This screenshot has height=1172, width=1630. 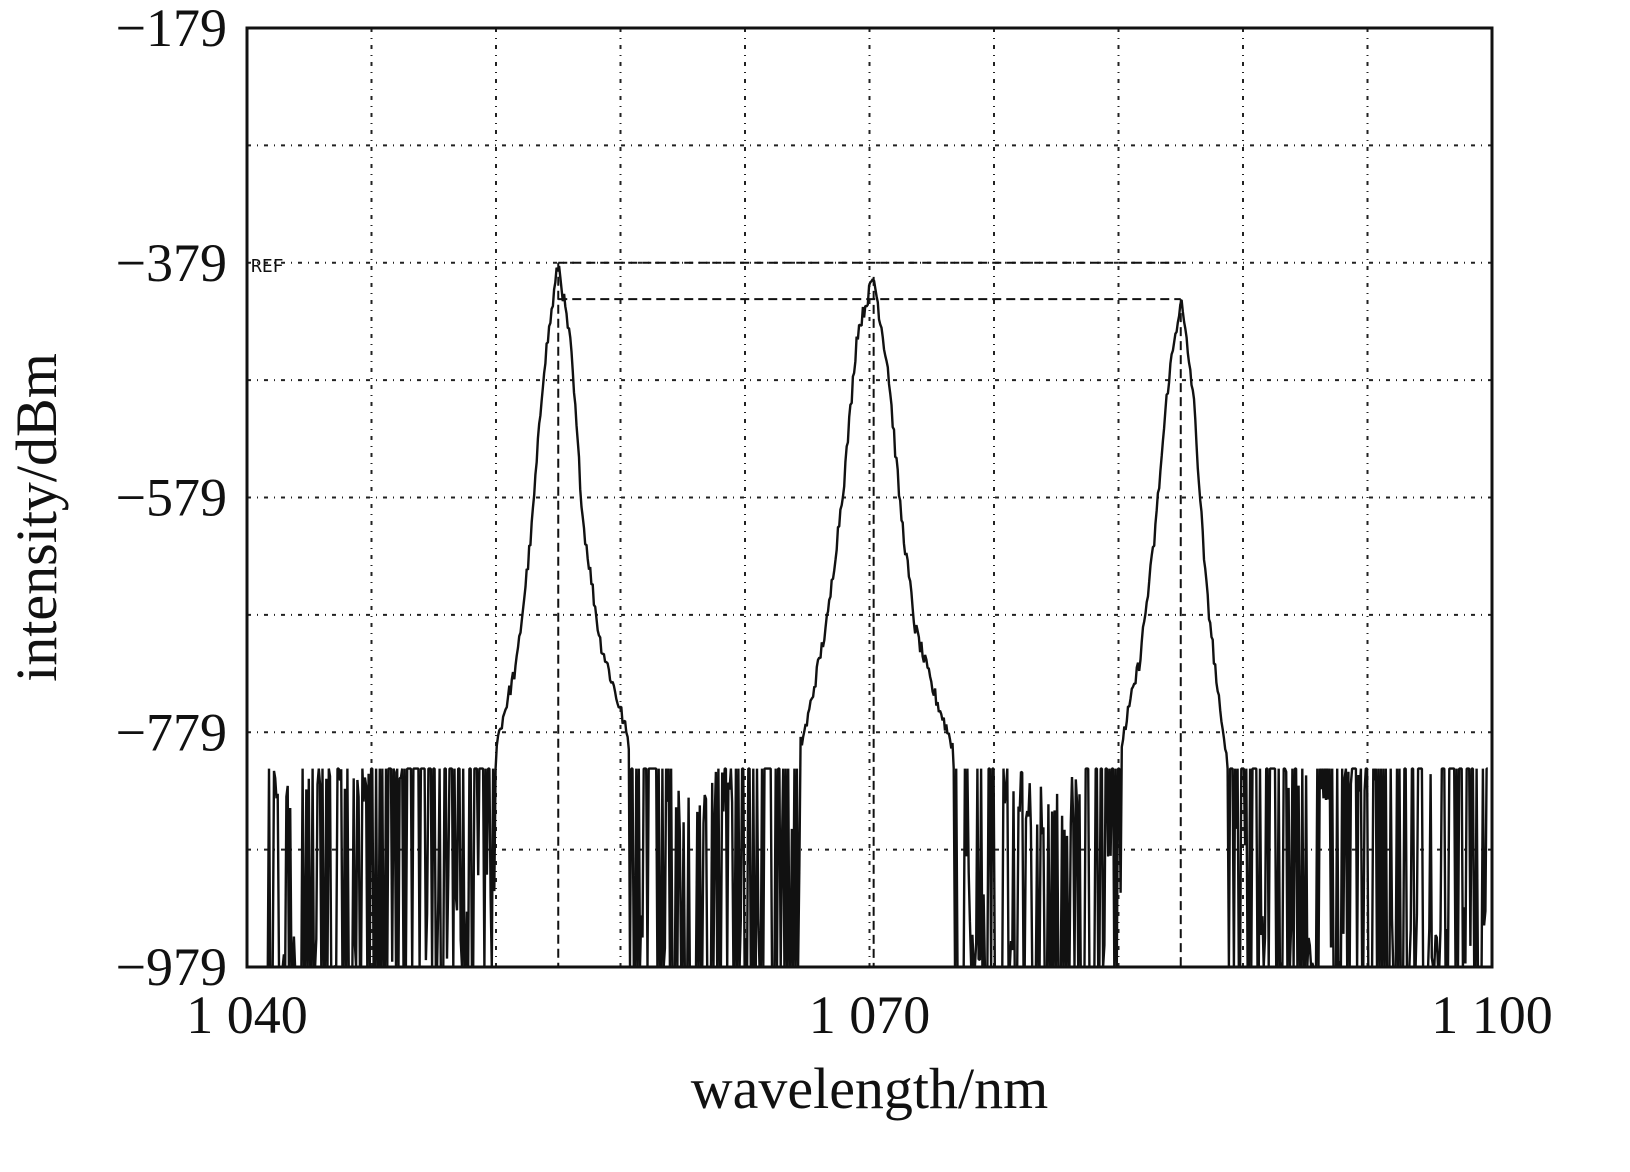 What do you see at coordinates (247, 1015) in the screenshot?
I see `x-tick-label: 1 040` at bounding box center [247, 1015].